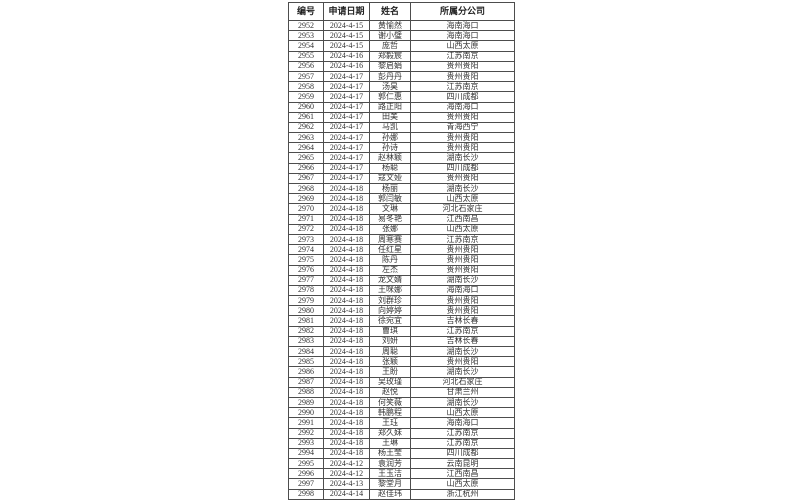  Describe the element at coordinates (401, 301) in the screenshot. I see `table-row: 2979 2024-4-18 刘群珍 贵州贵阳` at that location.